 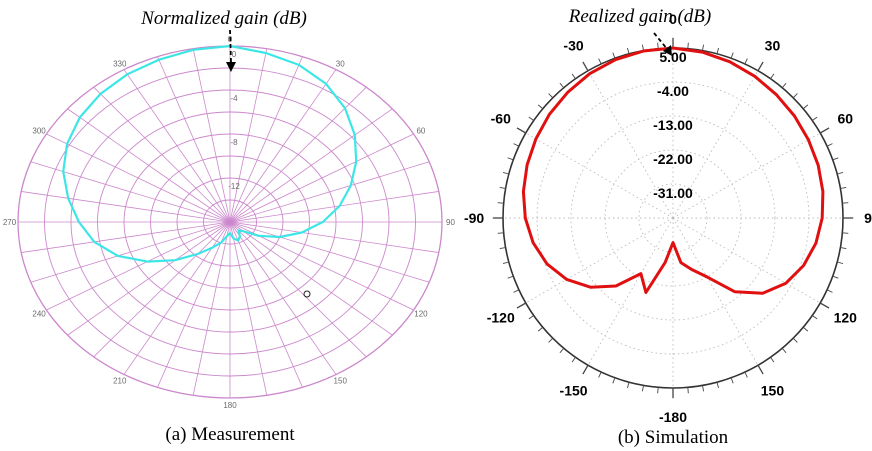 I want to click on measurement-caption: (a) Measurement, so click(x=230, y=434).